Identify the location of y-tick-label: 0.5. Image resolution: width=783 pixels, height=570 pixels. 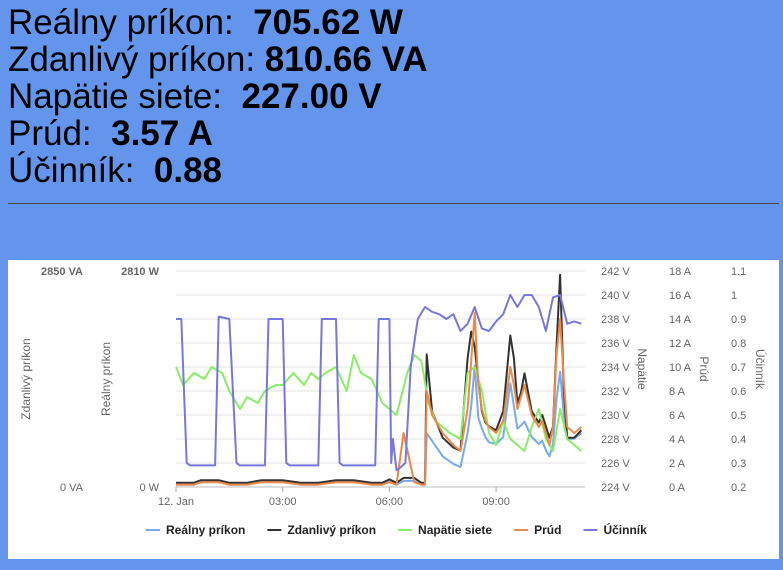
(738, 416).